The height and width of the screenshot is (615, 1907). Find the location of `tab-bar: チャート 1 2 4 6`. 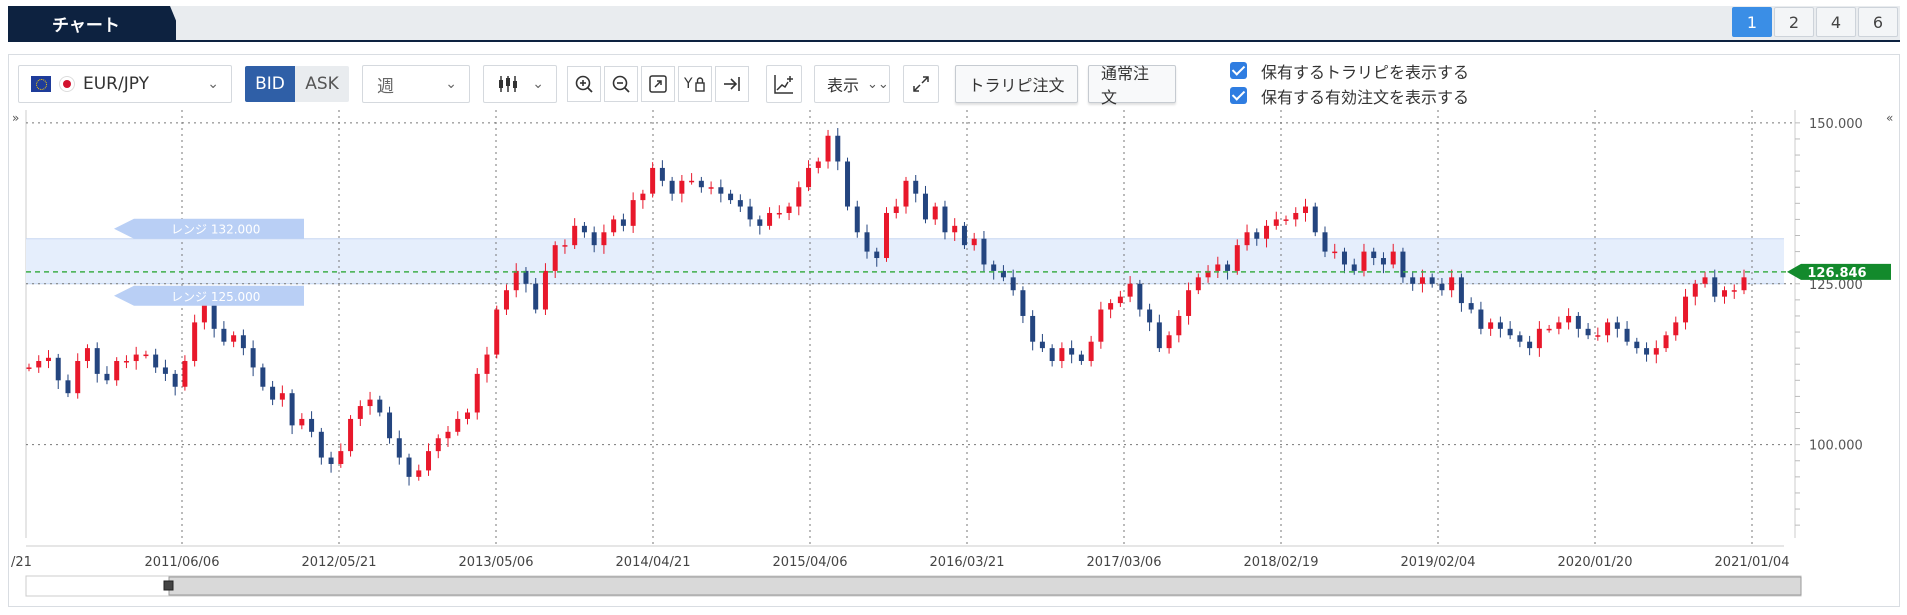

tab-bar: チャート 1 2 4 6 is located at coordinates (953, 22).